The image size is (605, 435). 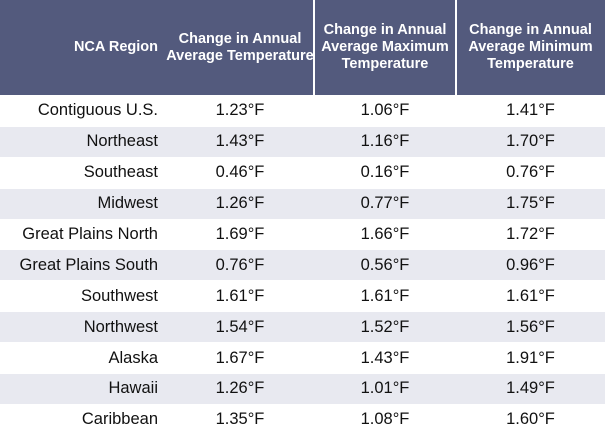 I want to click on region-cell: Southeast, so click(x=120, y=172).